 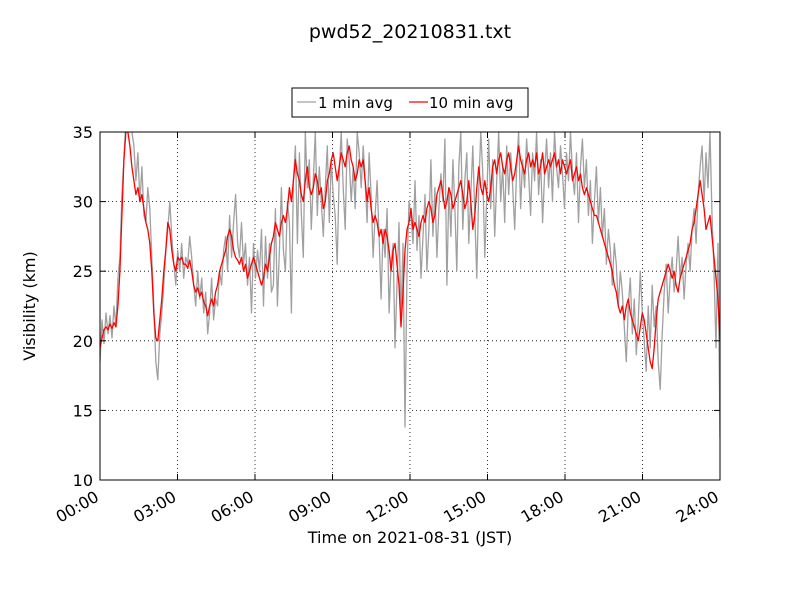 I want to click on legend-label-1-min-avg: 1 min avg, so click(x=355, y=103).